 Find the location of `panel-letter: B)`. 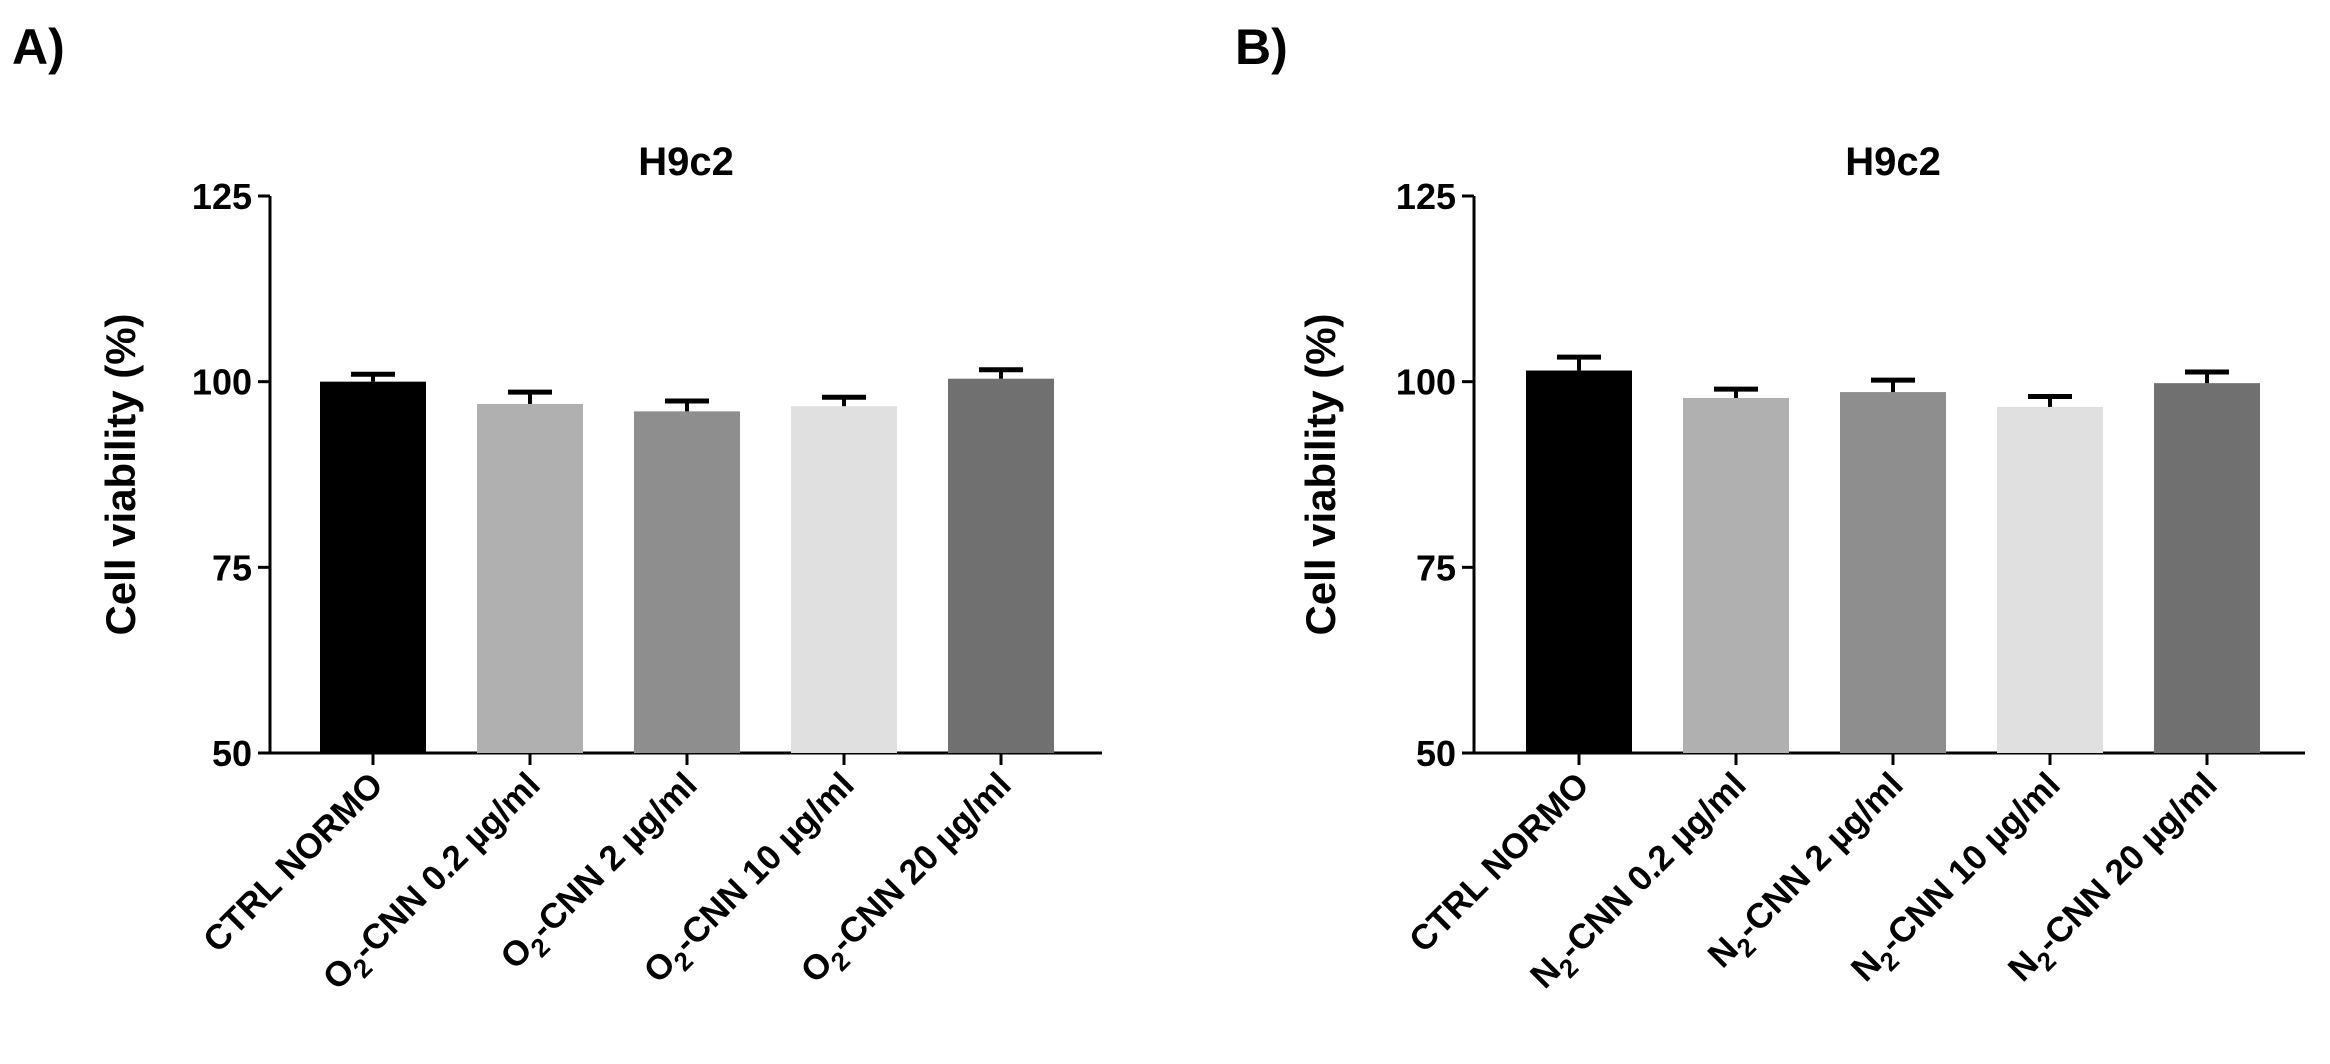

panel-letter: B) is located at coordinates (1261, 47).